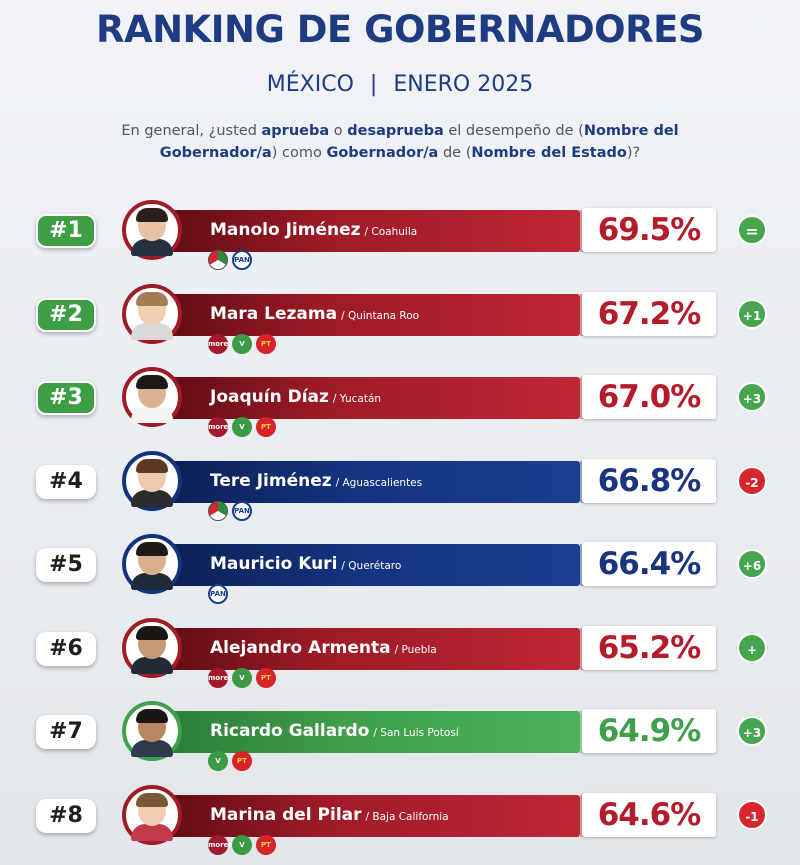 The height and width of the screenshot is (865, 800). I want to click on governor-name-line: Mara Lezama / Quintana Roo, so click(314, 314).